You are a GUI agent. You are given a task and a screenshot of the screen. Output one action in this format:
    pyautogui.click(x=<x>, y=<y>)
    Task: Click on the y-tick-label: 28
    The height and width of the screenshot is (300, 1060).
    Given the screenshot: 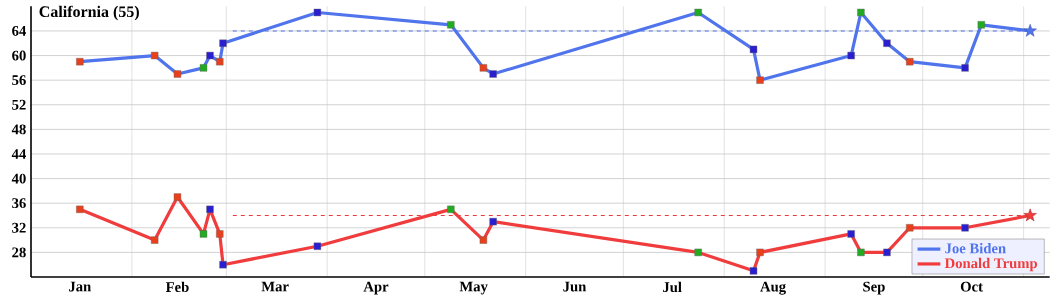 What is the action you would take?
    pyautogui.click(x=19, y=252)
    